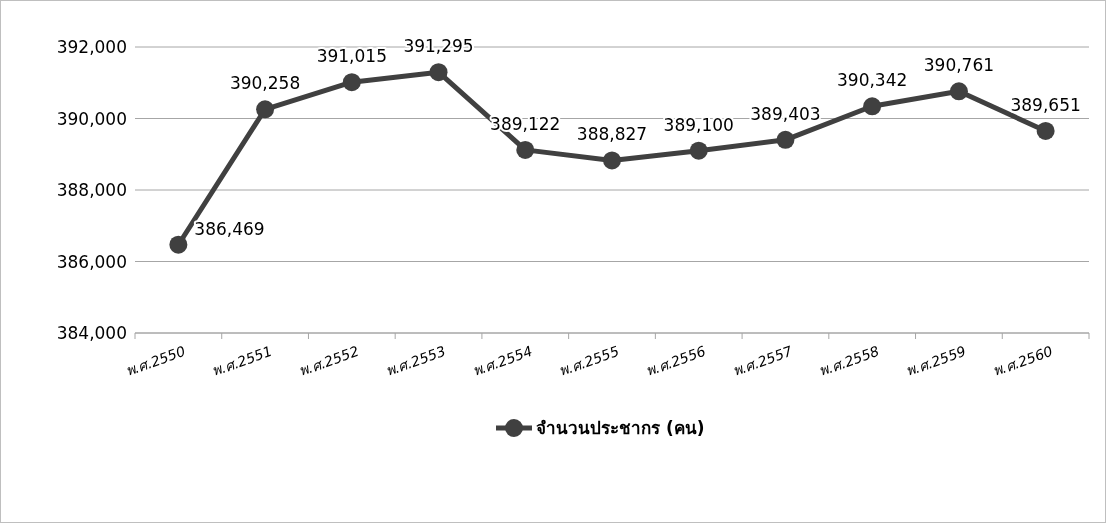 The height and width of the screenshot is (523, 1106). What do you see at coordinates (872, 80) in the screenshot?
I see `data-label: 390,342` at bounding box center [872, 80].